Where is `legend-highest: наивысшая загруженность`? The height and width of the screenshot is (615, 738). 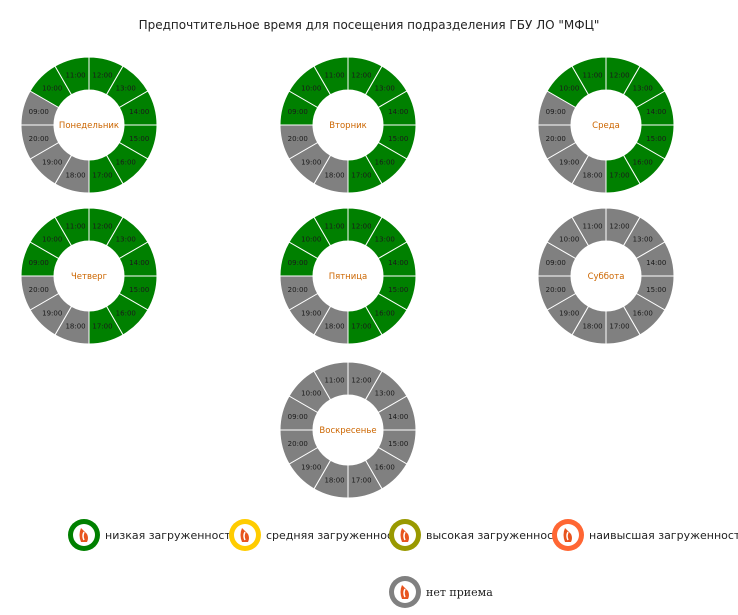 legend-highest: наивысшая загруженность is located at coordinates (644, 535).